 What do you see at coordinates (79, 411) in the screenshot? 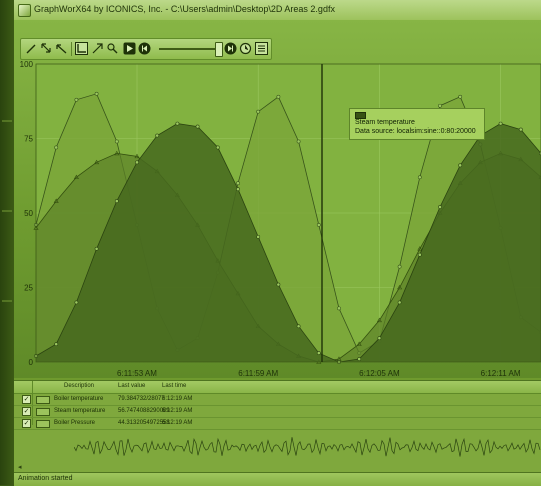
I see `row-description: Steam temperature` at bounding box center [79, 411].